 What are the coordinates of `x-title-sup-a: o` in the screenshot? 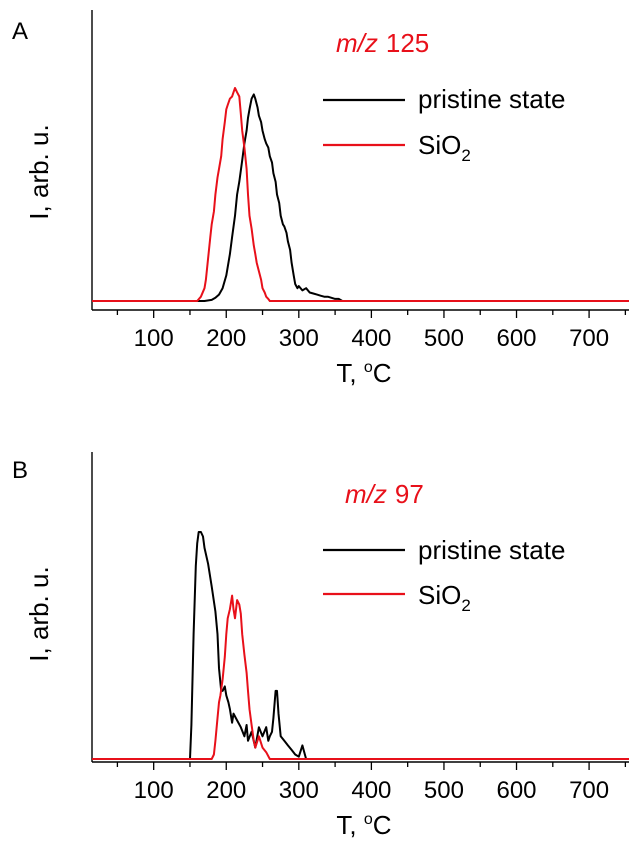 It's located at (368, 367).